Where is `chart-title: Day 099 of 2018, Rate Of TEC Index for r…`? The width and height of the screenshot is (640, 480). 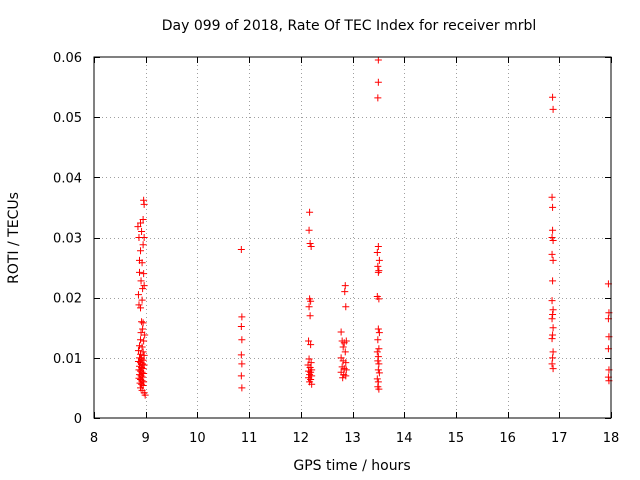 chart-title: Day 099 of 2018, Rate Of TEC Index for r… is located at coordinates (349, 26).